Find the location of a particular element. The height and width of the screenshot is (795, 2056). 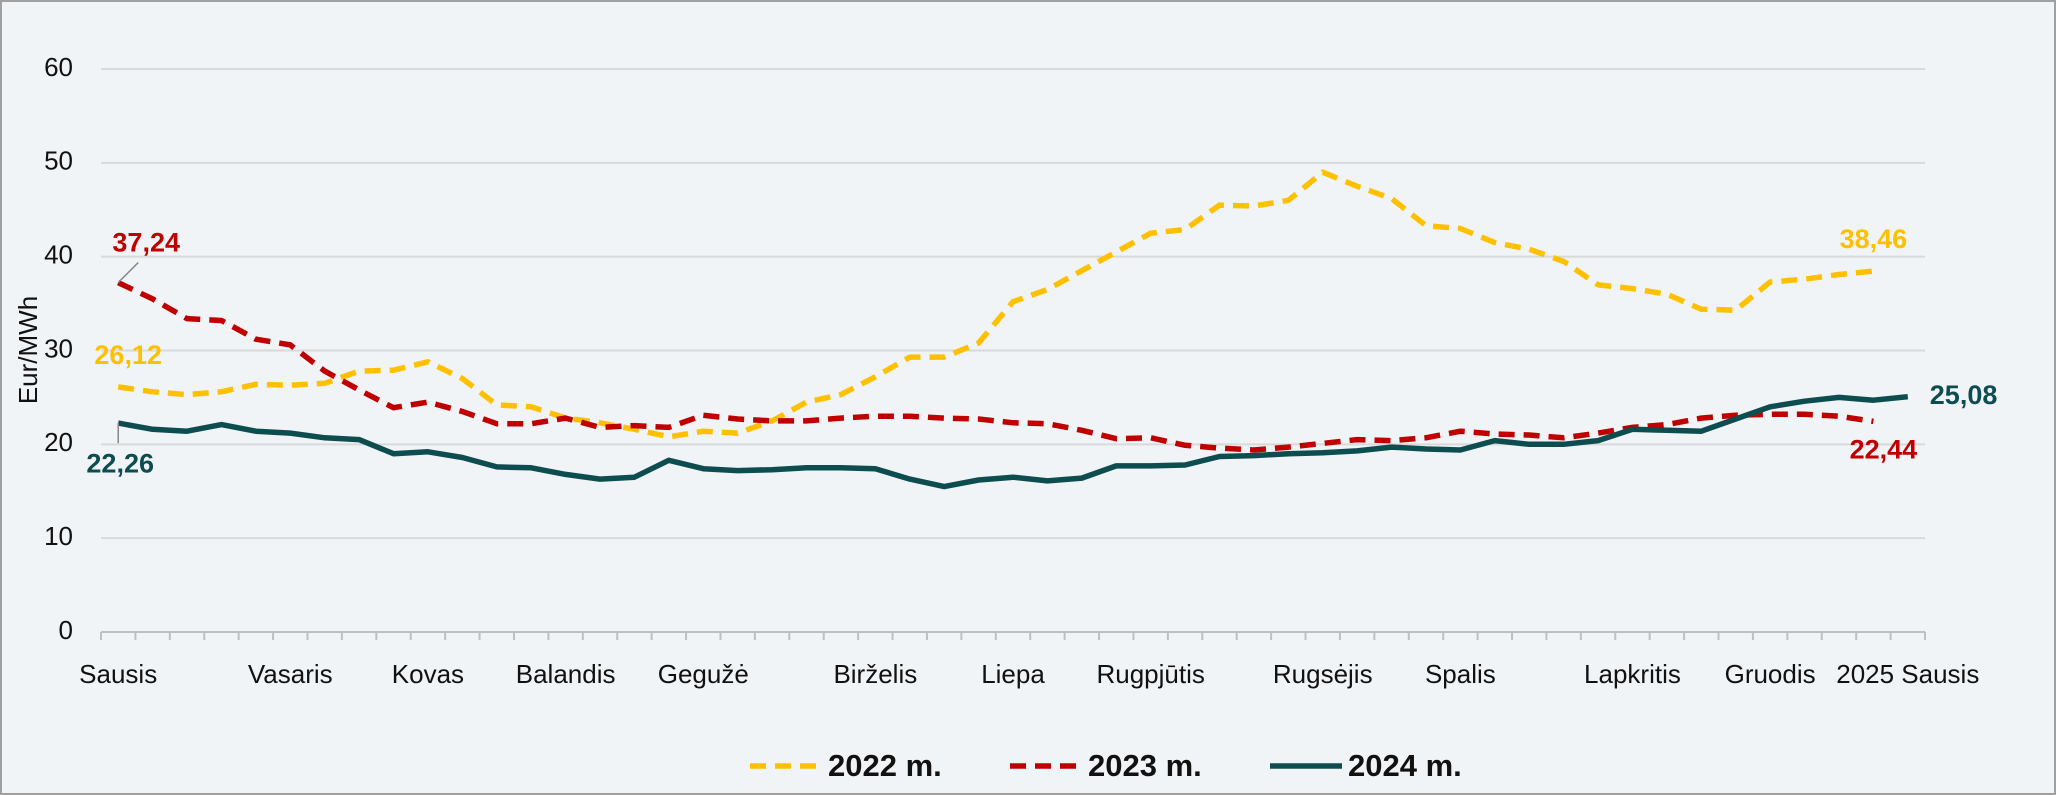

data-label: 22,44 is located at coordinates (1884, 450).